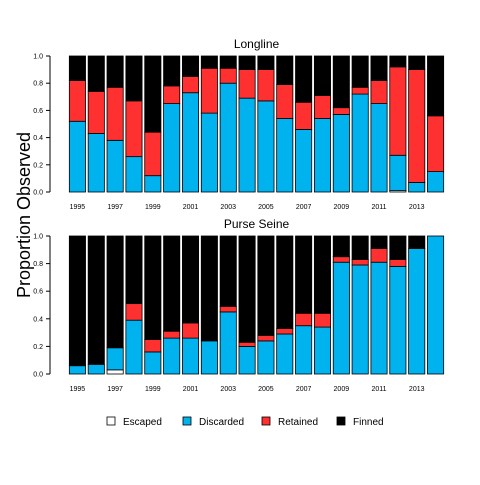  What do you see at coordinates (228, 75) in the screenshot?
I see `bar-retained-2003` at bounding box center [228, 75].